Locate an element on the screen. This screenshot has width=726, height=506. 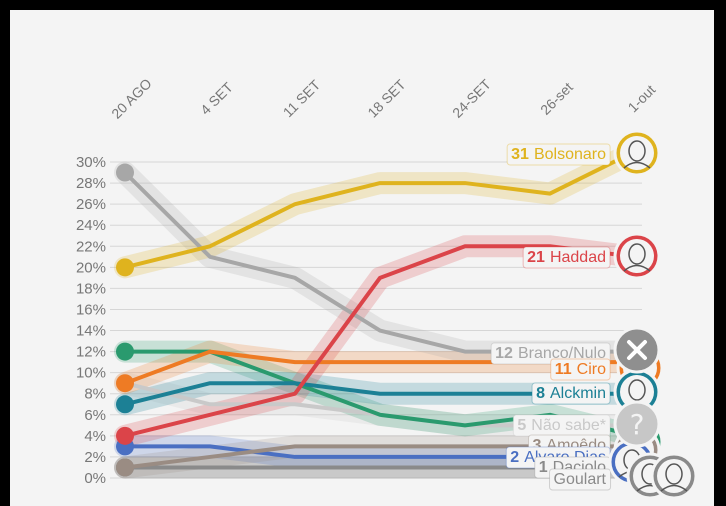
x-tick-label: 1-out is located at coordinates (642, 98).